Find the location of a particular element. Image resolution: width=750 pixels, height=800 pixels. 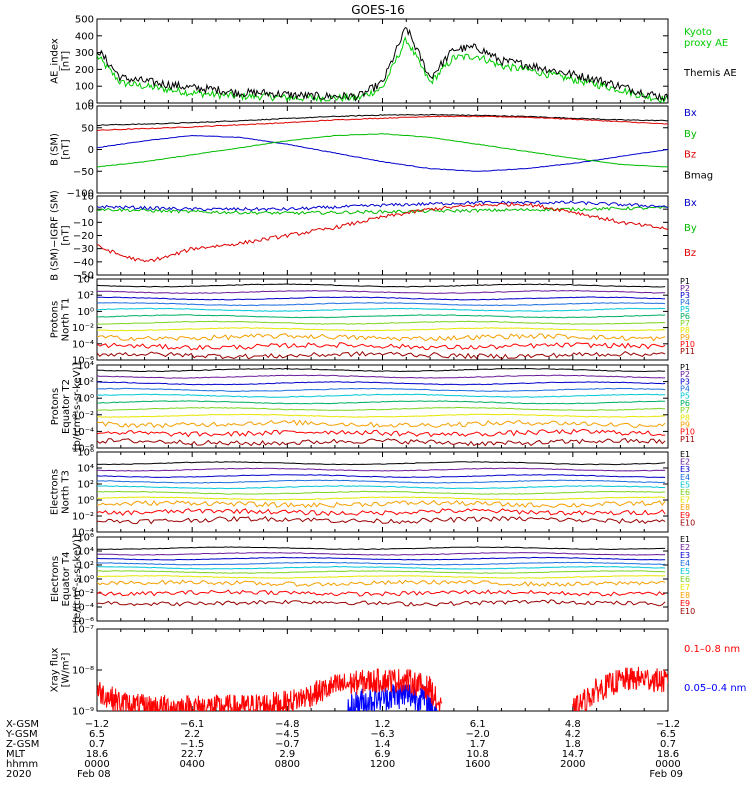

plot-title: GOES-16 is located at coordinates (378, 10).